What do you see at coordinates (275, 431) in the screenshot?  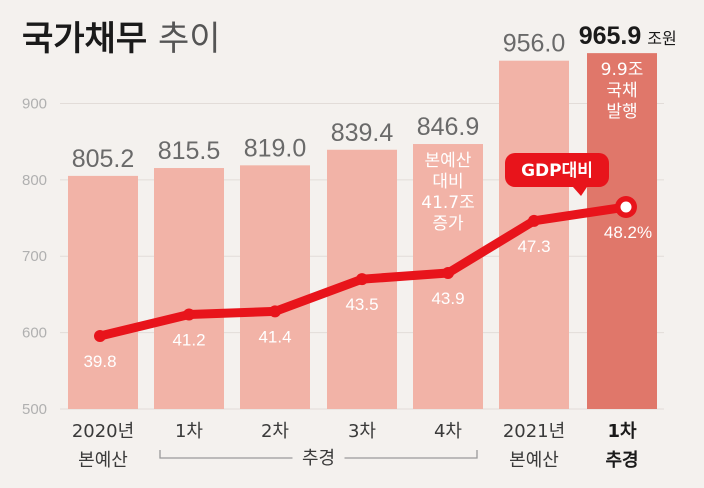 I see `x-category-label: 2차` at bounding box center [275, 431].